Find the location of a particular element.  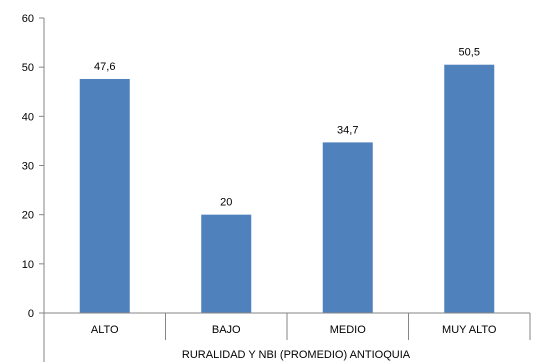

bar-muy-alto is located at coordinates (469, 188).